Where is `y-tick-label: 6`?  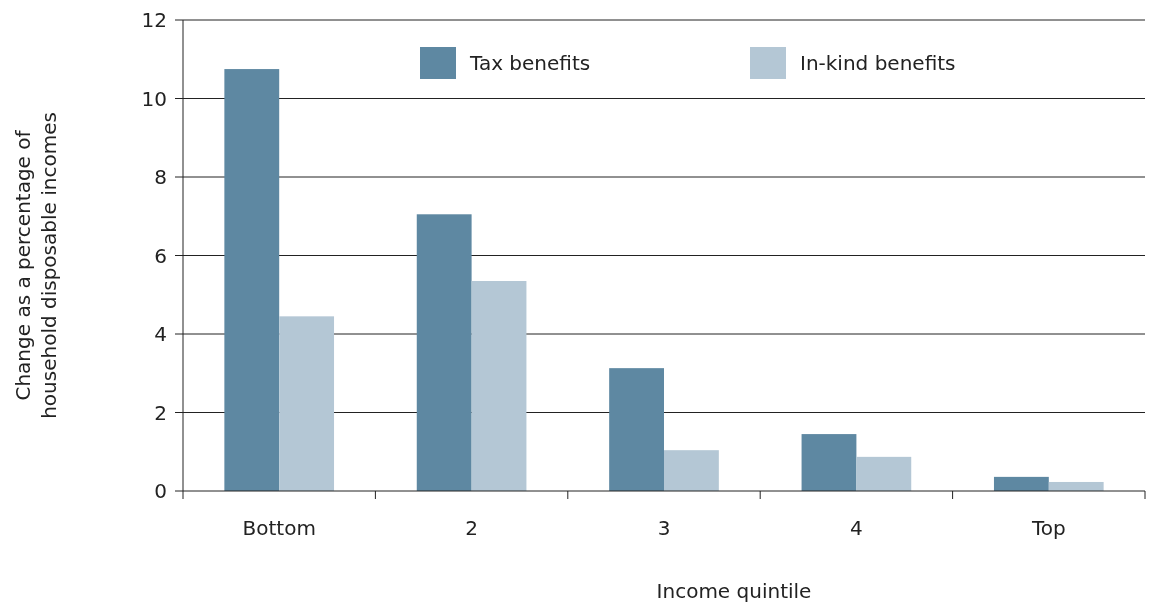
y-tick-label: 6 is located at coordinates (160, 255).